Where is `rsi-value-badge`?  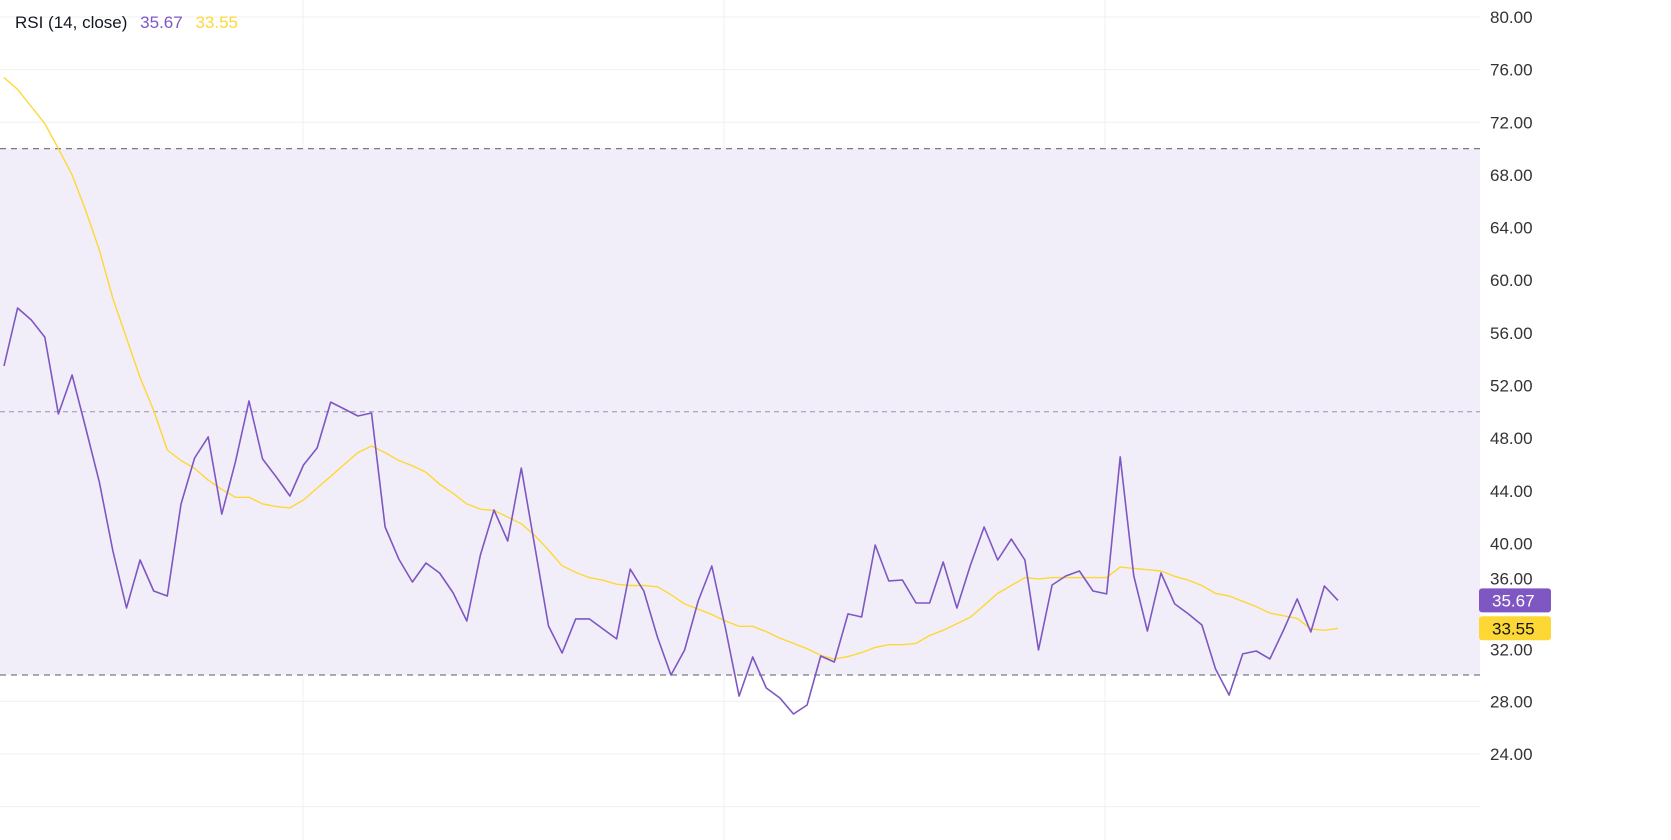 rsi-value-badge is located at coordinates (1515, 600).